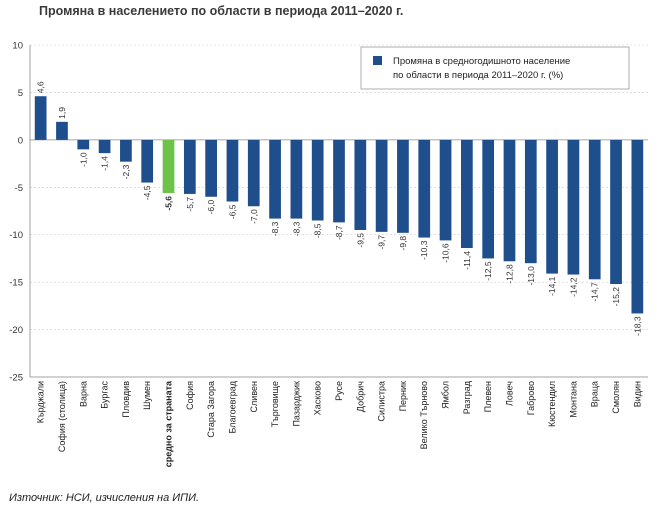 The height and width of the screenshot is (518, 663). Describe the element at coordinates (552, 286) in the screenshot. I see `value-label: -14,1` at that location.